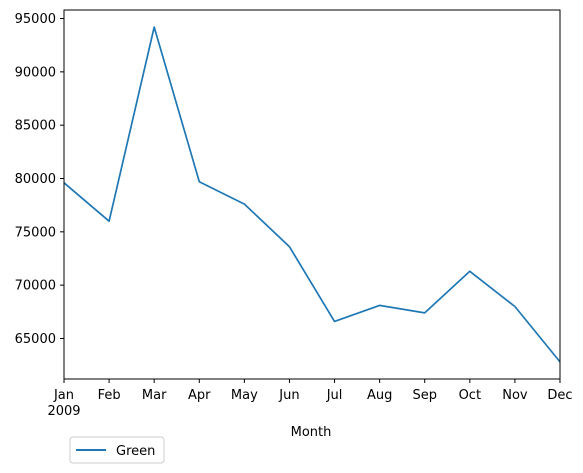 This screenshot has height=473, width=583. I want to click on y-tick-label: 90000, so click(35, 72).